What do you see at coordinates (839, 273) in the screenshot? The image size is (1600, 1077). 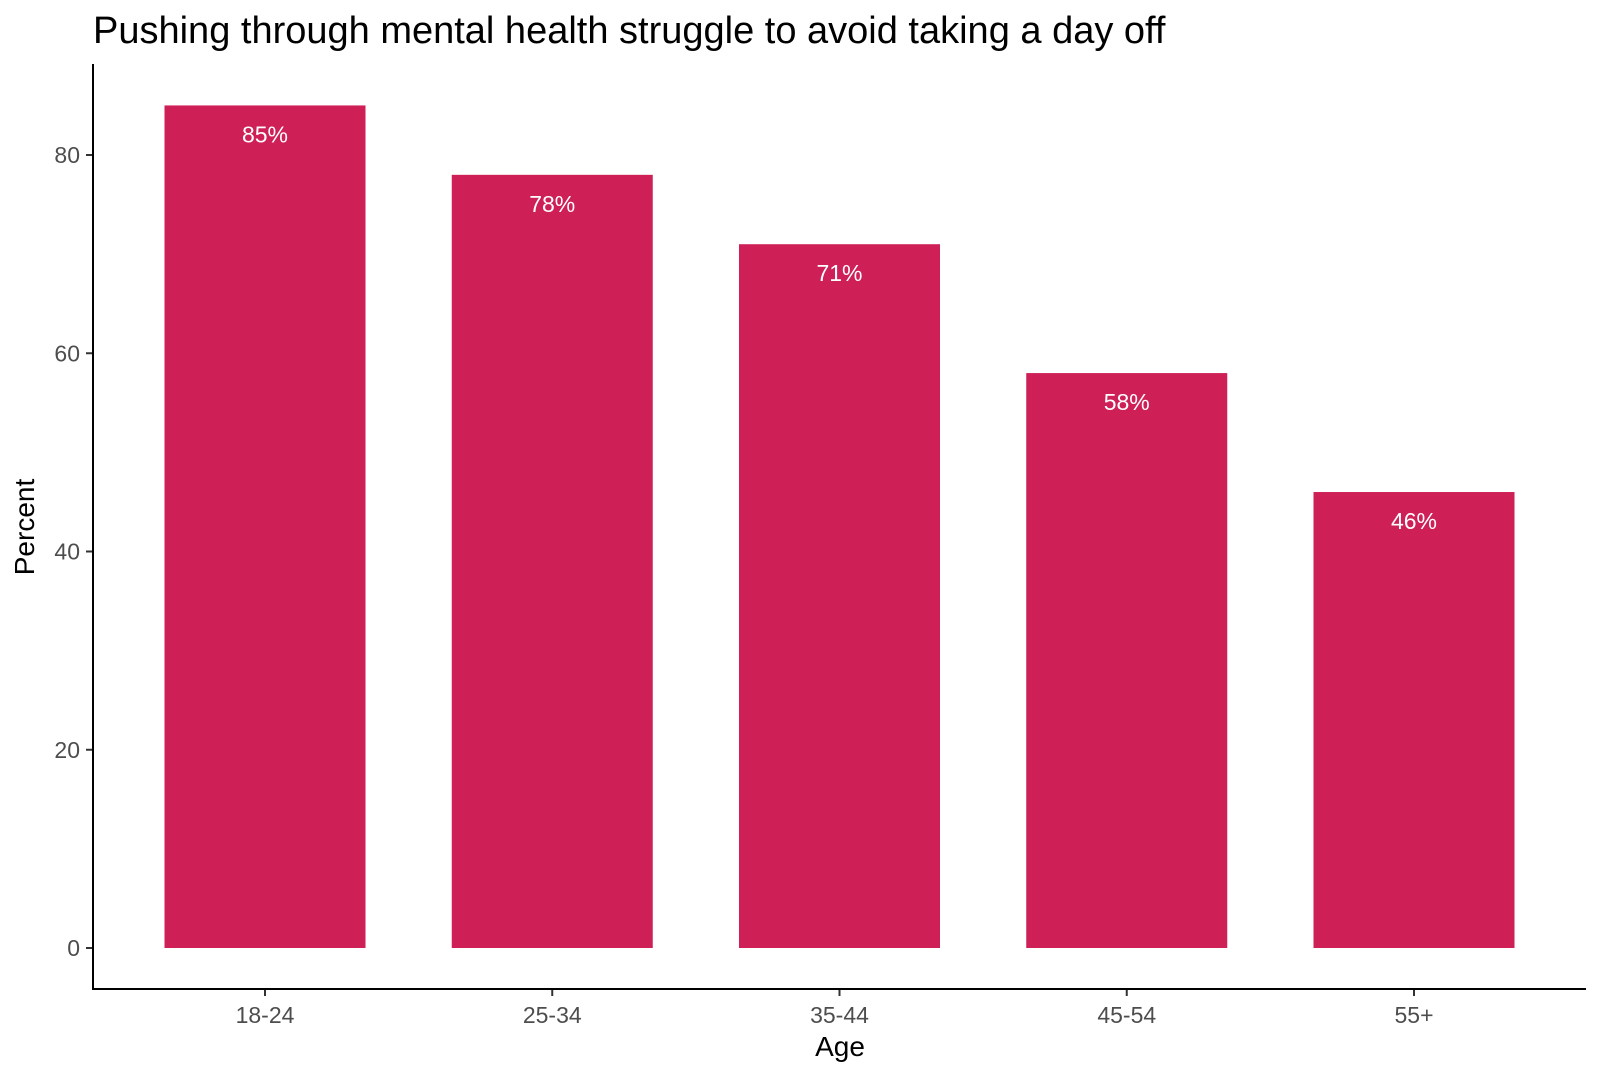 I see `data-label-35-44: 71%` at bounding box center [839, 273].